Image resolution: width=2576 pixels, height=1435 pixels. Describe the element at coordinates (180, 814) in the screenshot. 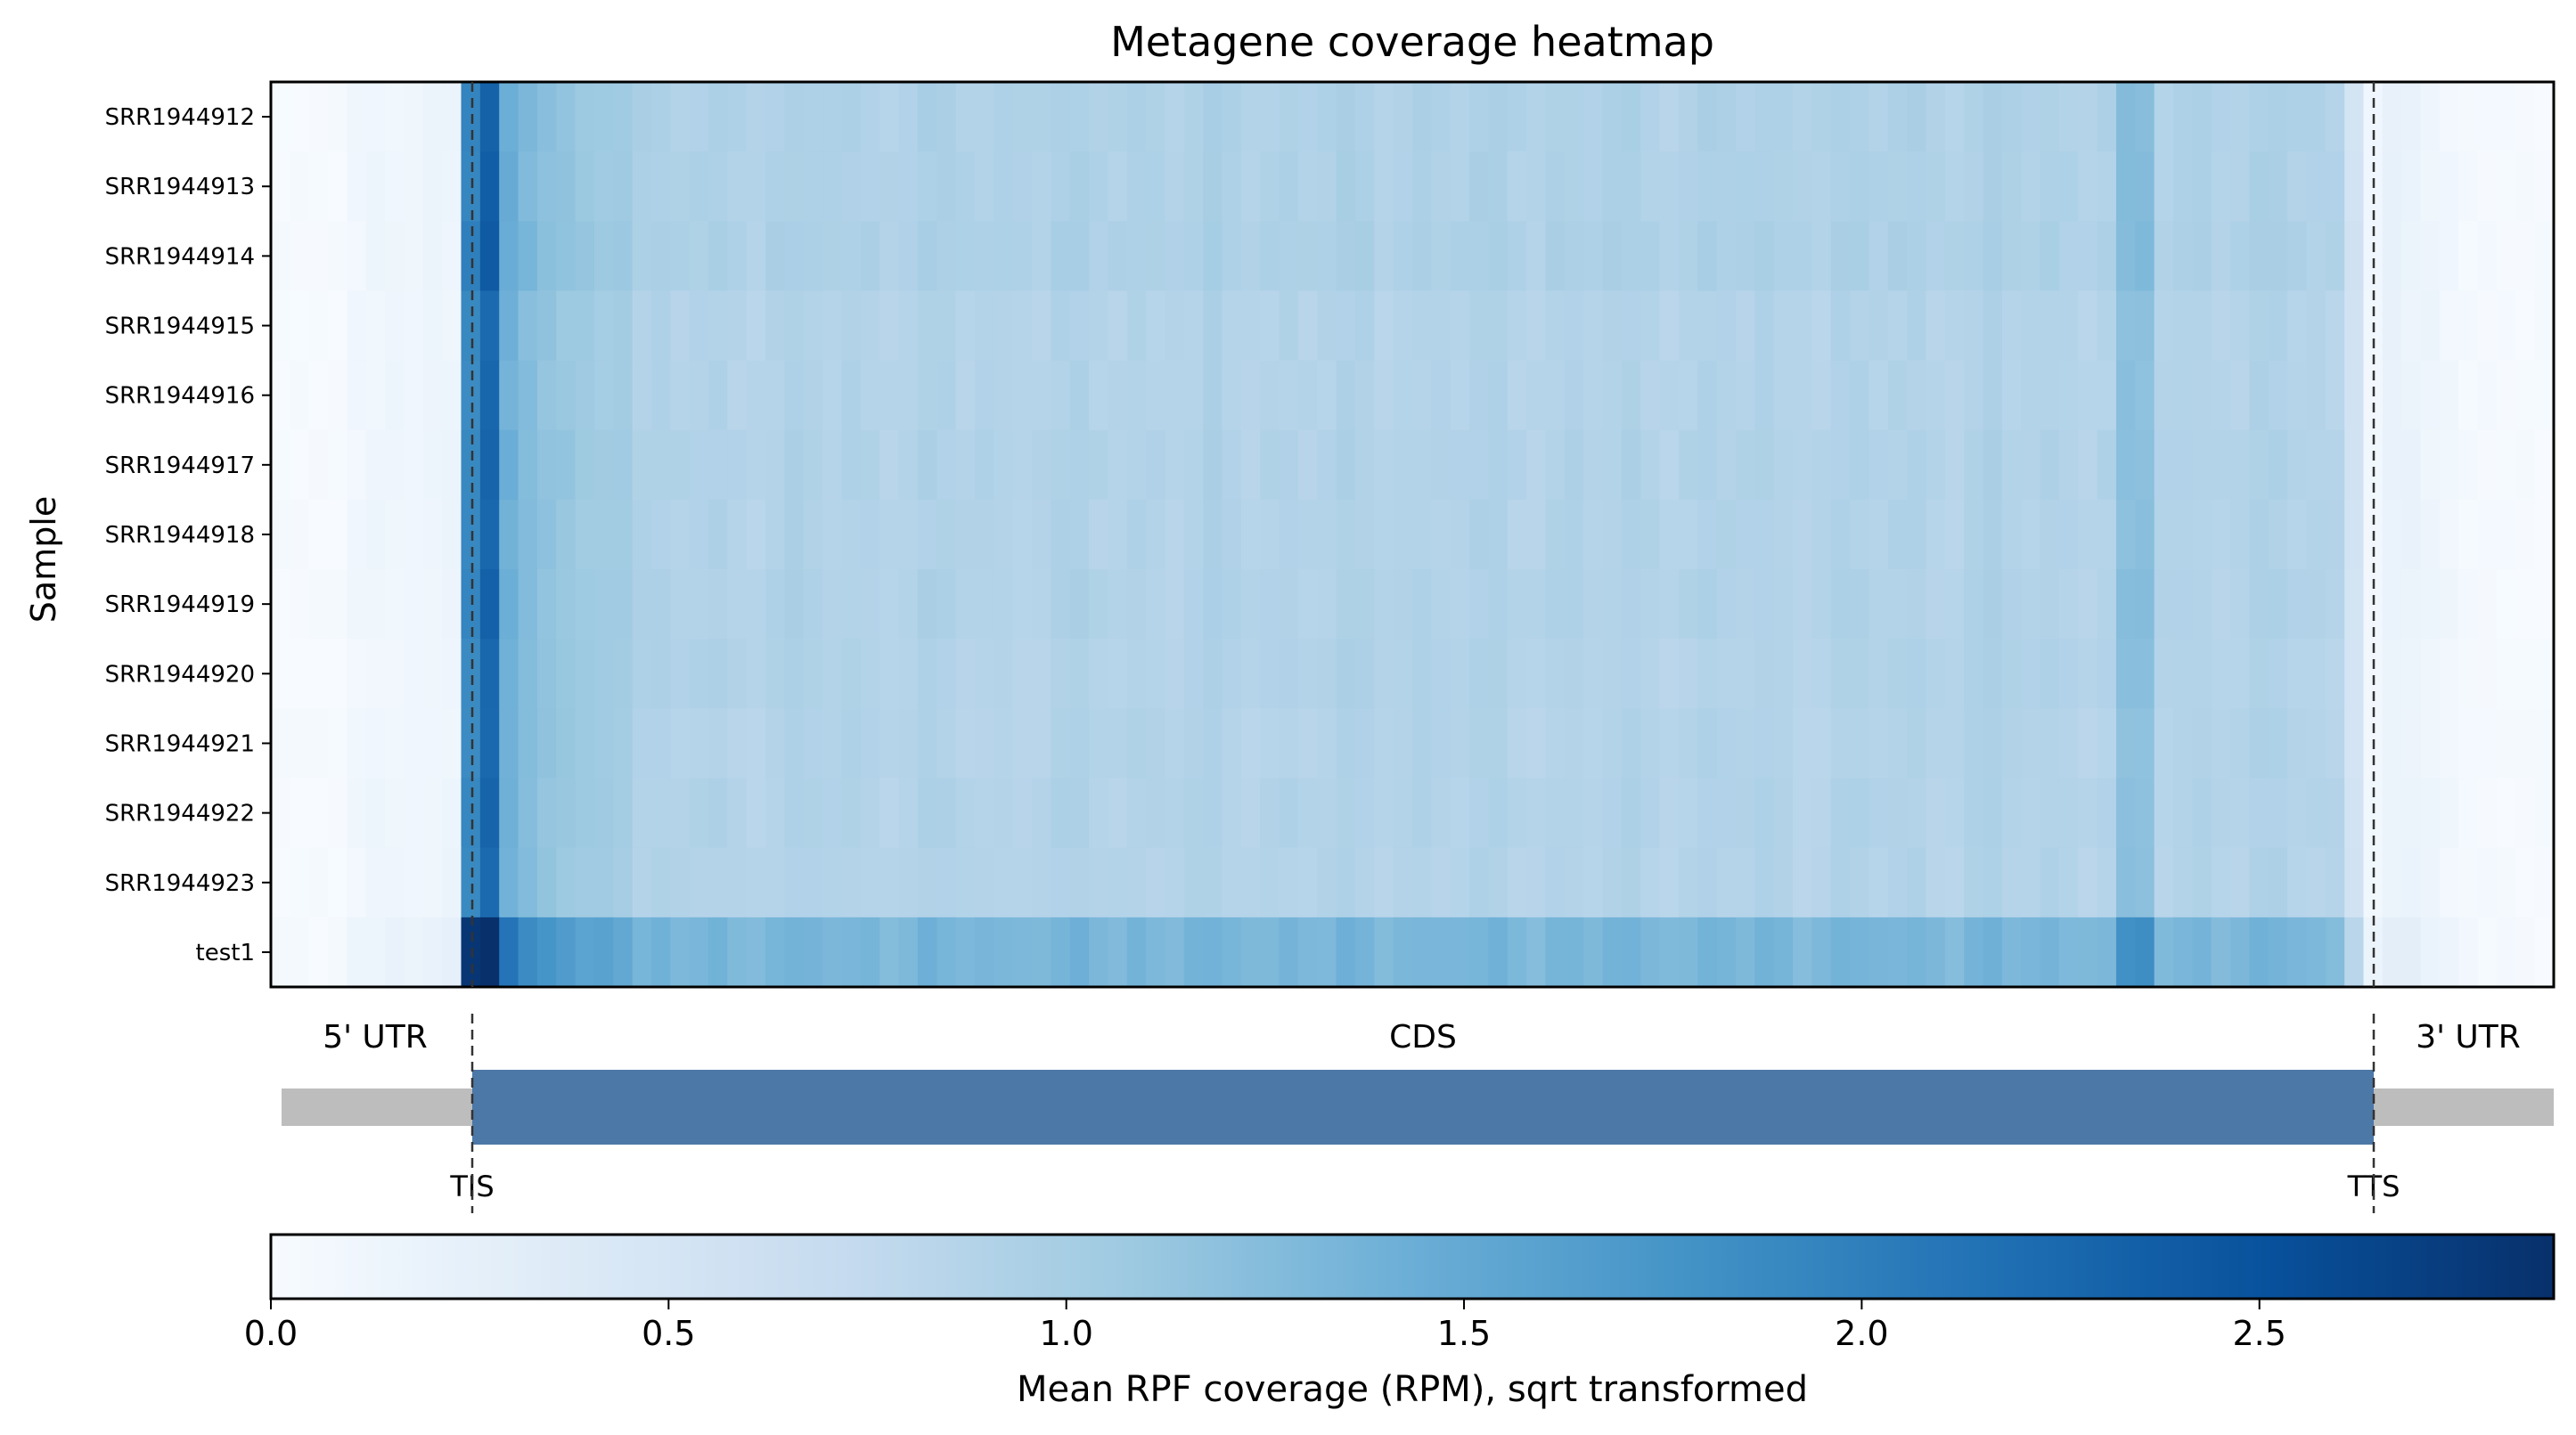

I see `row-label: SRR1944922` at that location.